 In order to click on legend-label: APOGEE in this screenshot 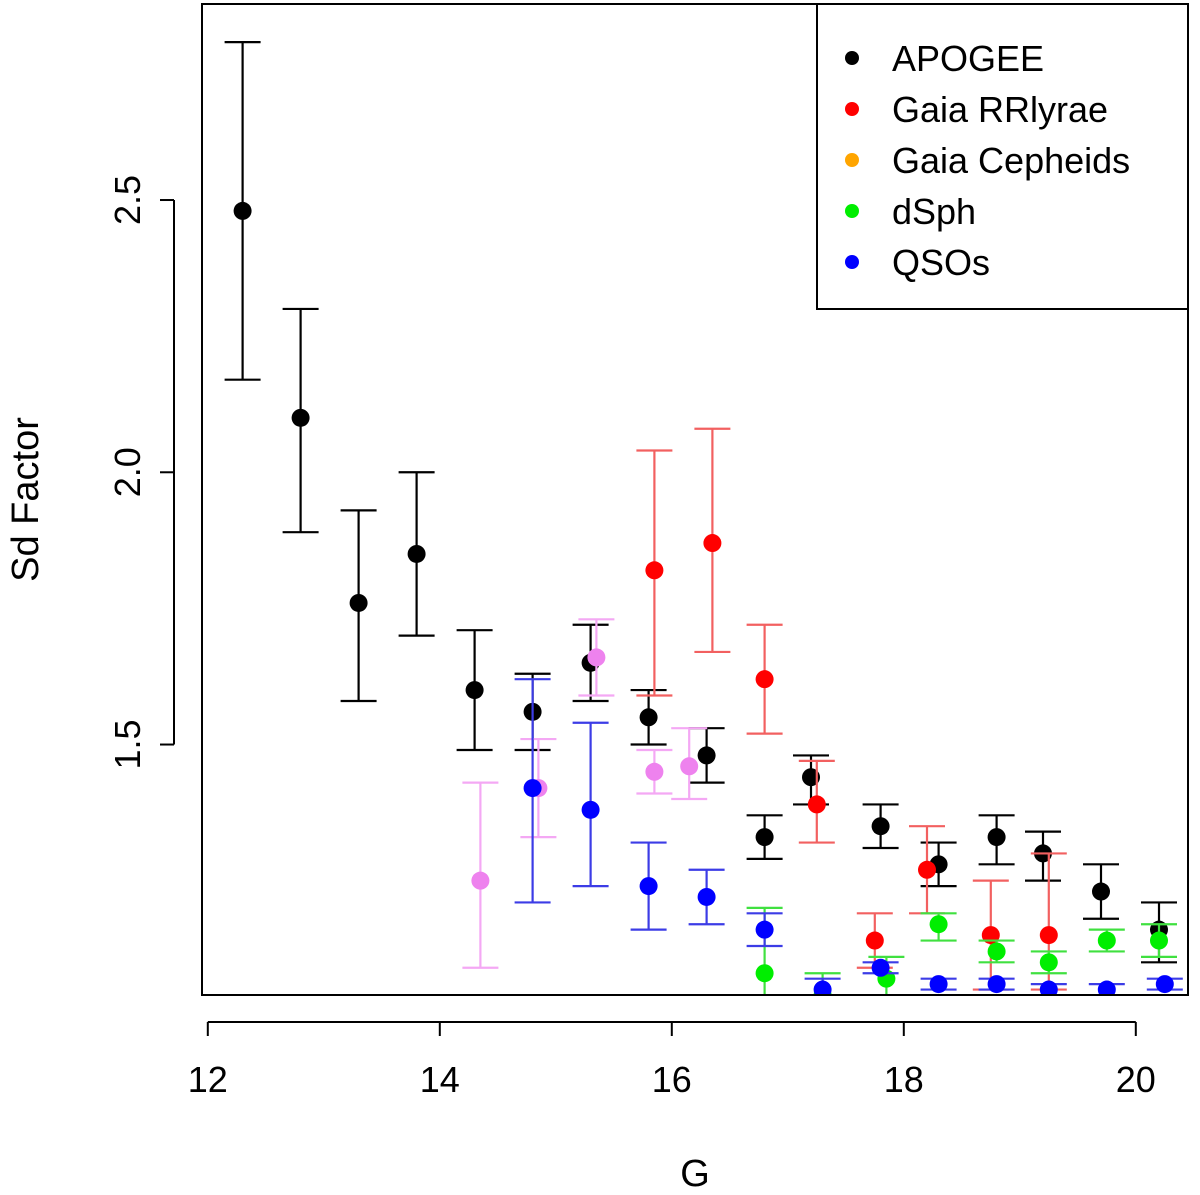, I will do `click(968, 58)`.